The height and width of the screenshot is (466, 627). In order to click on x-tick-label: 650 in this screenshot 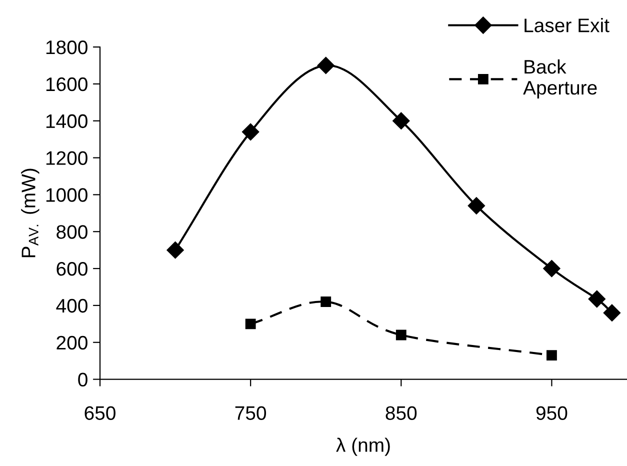, I will do `click(100, 413)`.